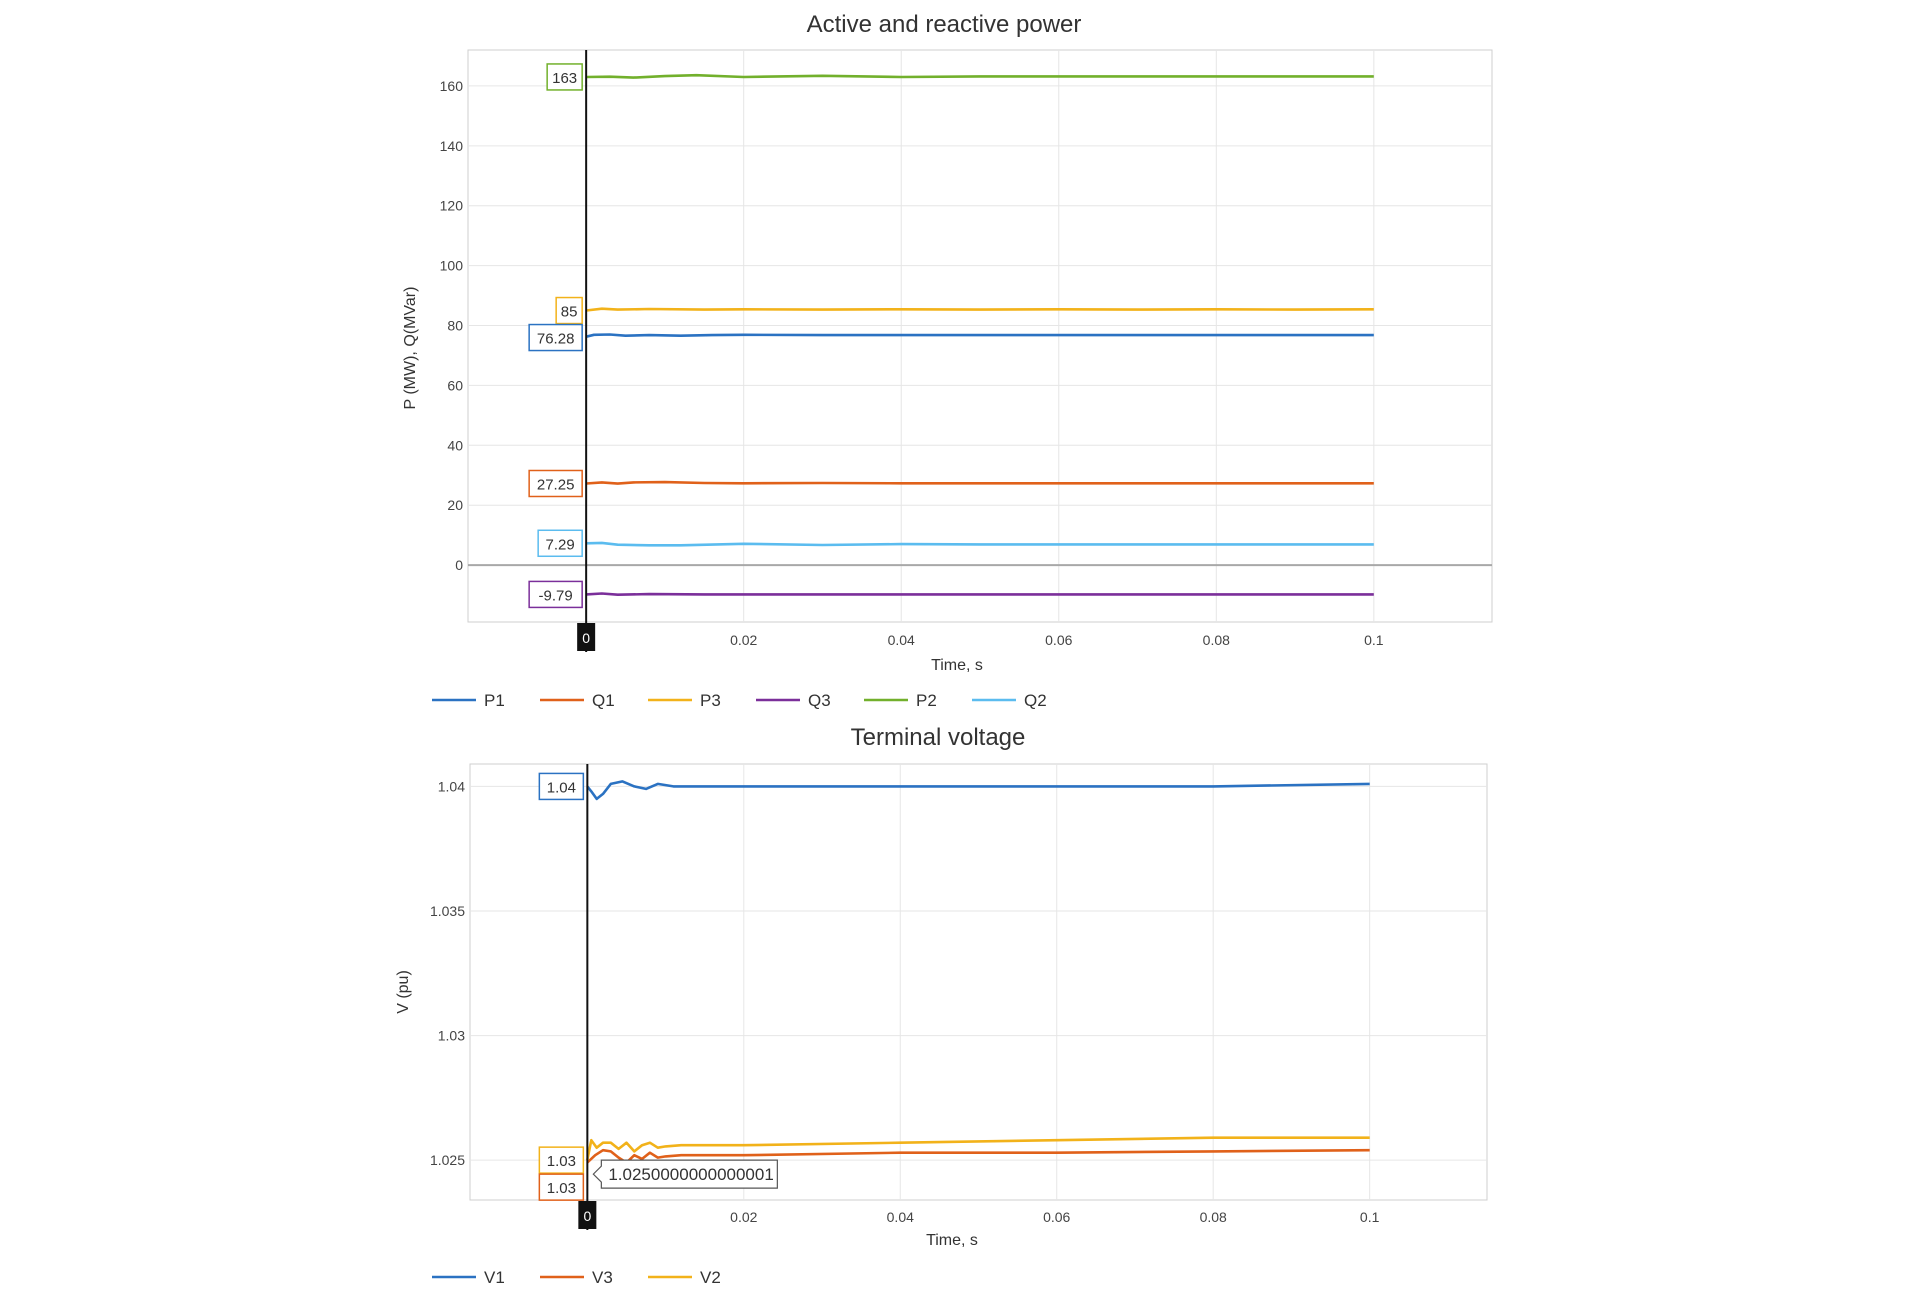  What do you see at coordinates (447, 911) in the screenshot?
I see `y-tick-label: 1.035` at bounding box center [447, 911].